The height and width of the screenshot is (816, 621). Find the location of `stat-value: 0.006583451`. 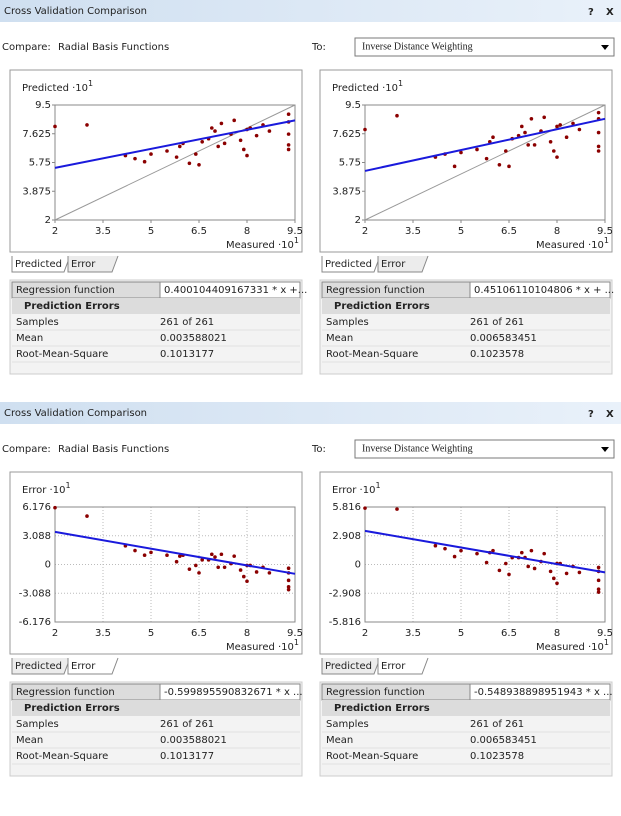

stat-value: 0.006583451 is located at coordinates (503, 338).